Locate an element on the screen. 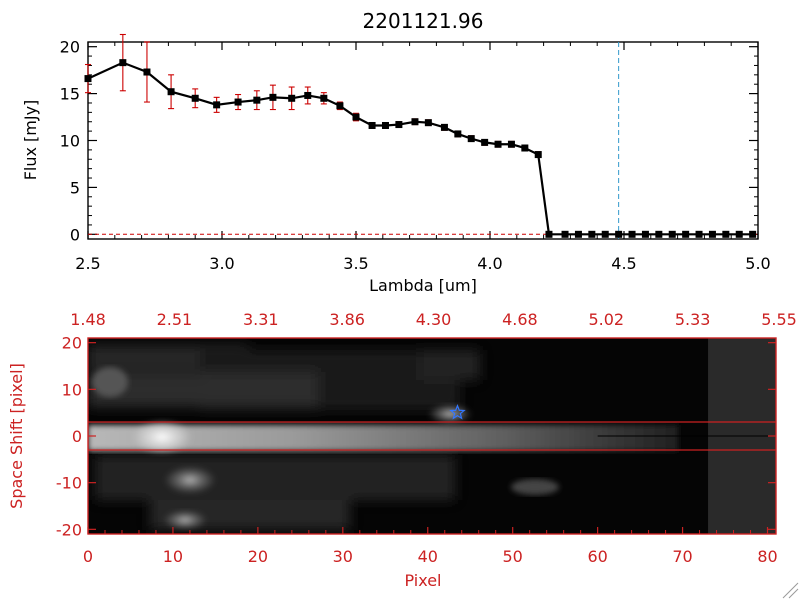 Image resolution: width=800 pixels, height=600 pixels. y-tick-label: 15 is located at coordinates (70, 94).